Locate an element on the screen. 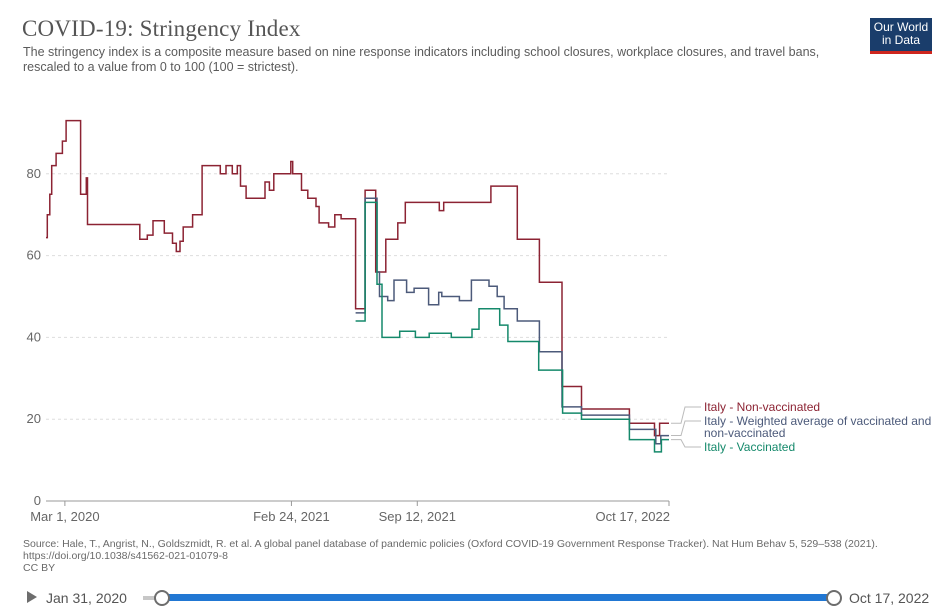 The width and height of the screenshot is (938, 606). legend-label: Italy - Vaccinated is located at coordinates (749, 447).